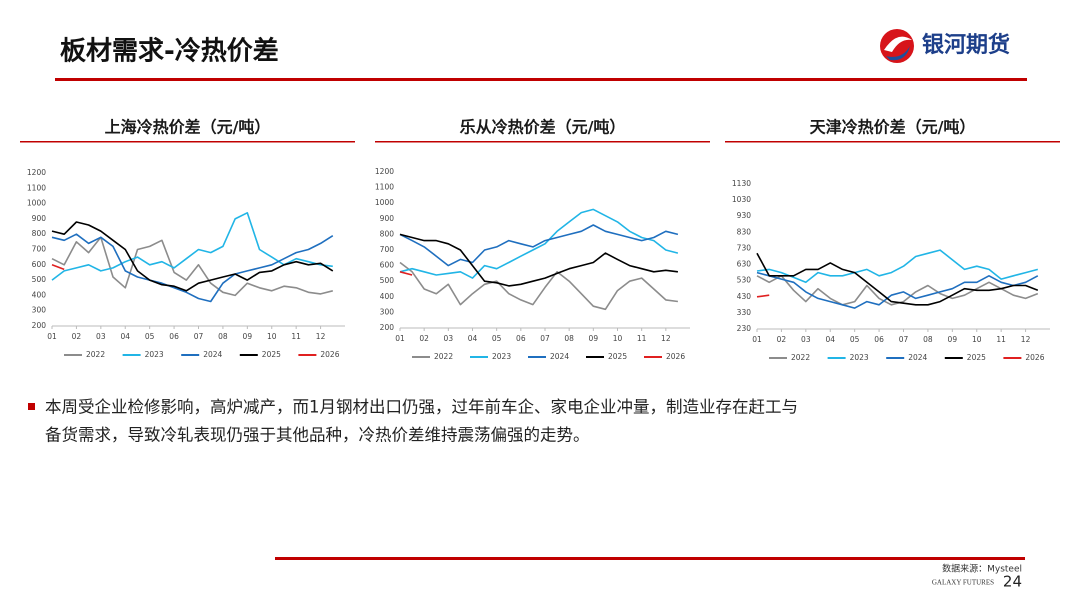  I want to click on slide-title: 板材需求-冷热价差, so click(169, 51).